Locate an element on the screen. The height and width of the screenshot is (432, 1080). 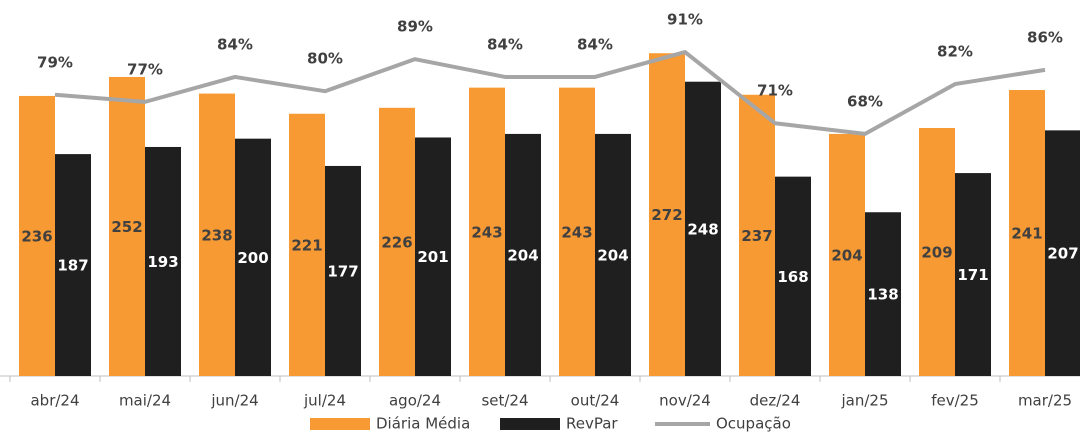
bar-label: 252 is located at coordinates (126, 227).